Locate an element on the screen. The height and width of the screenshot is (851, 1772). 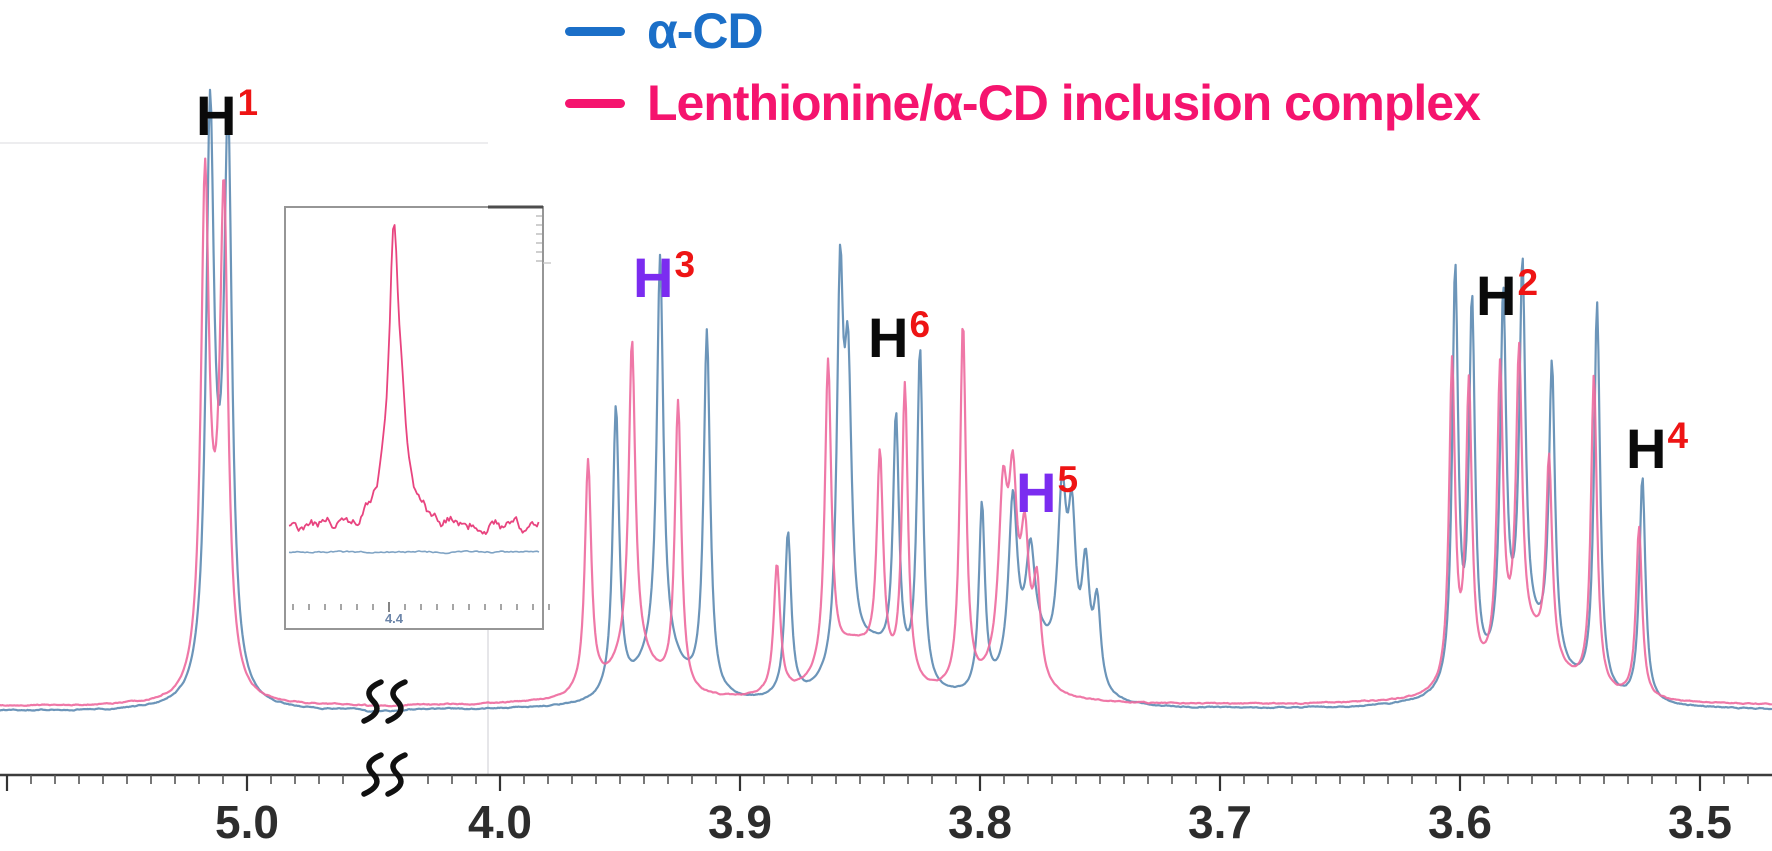
inset-border is located at coordinates (414, 418).